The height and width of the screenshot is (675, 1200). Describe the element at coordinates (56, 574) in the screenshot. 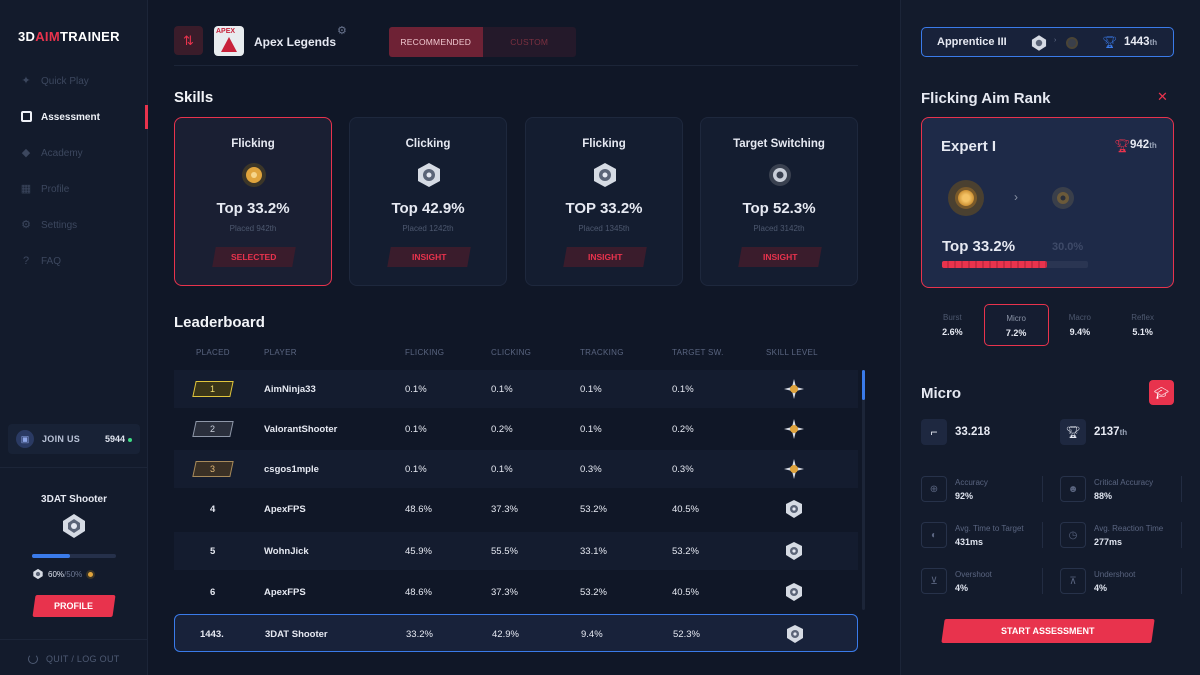

I see `progress-current: 60%` at that location.